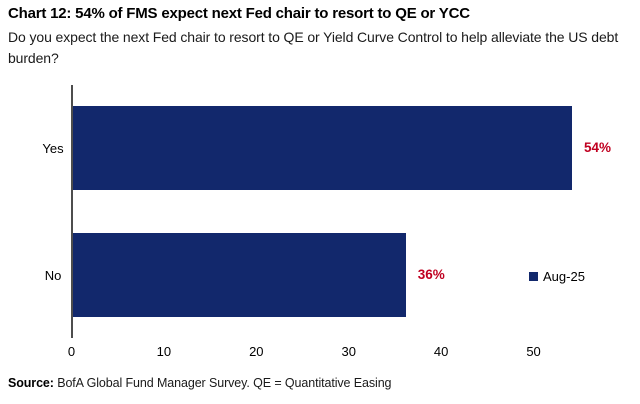  What do you see at coordinates (598, 148) in the screenshot?
I see `bar-value-label: 54%` at bounding box center [598, 148].